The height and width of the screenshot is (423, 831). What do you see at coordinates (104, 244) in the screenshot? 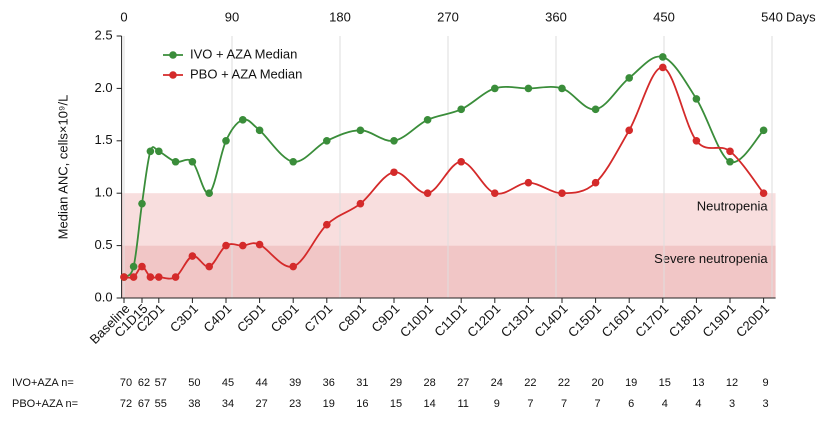
I see `y-tick-label: 0.5` at bounding box center [104, 244].